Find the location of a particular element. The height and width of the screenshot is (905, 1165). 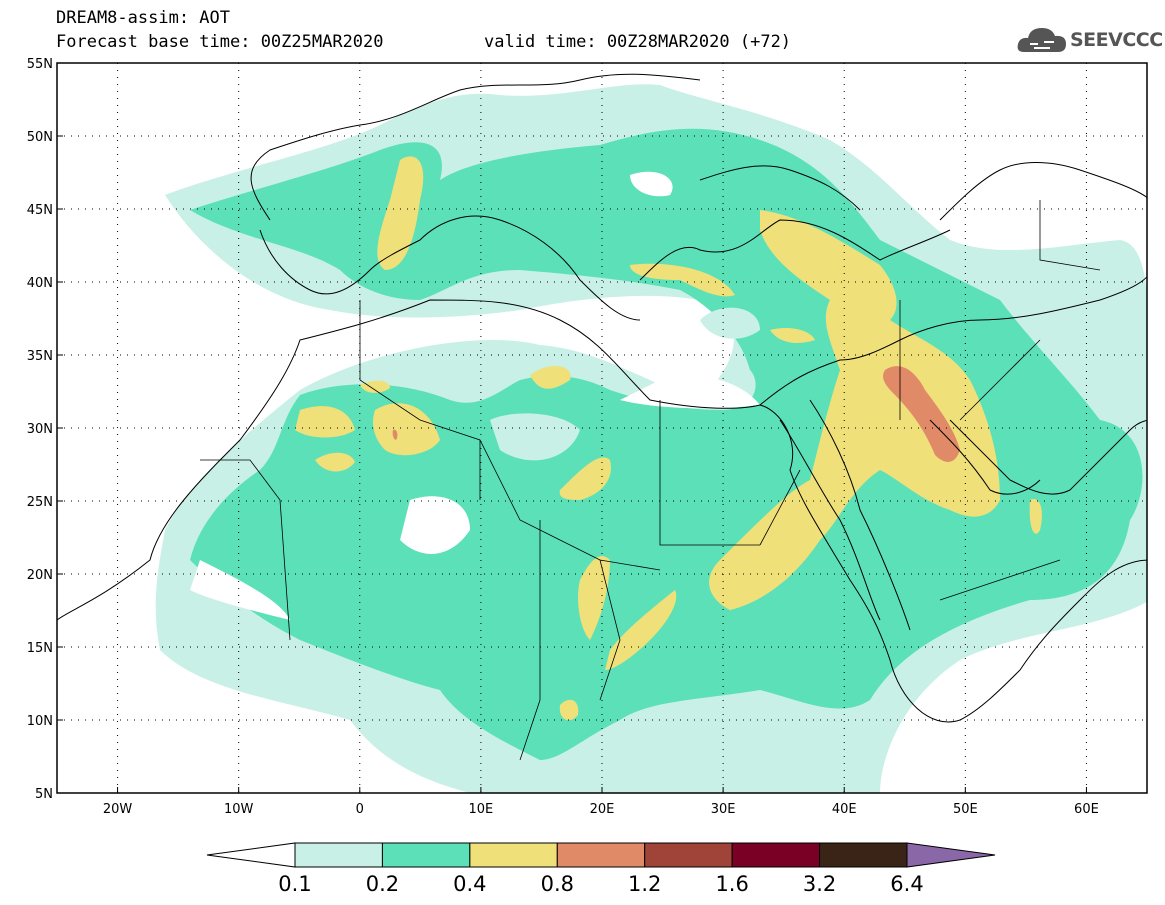

lon-label: 20E is located at coordinates (602, 809).